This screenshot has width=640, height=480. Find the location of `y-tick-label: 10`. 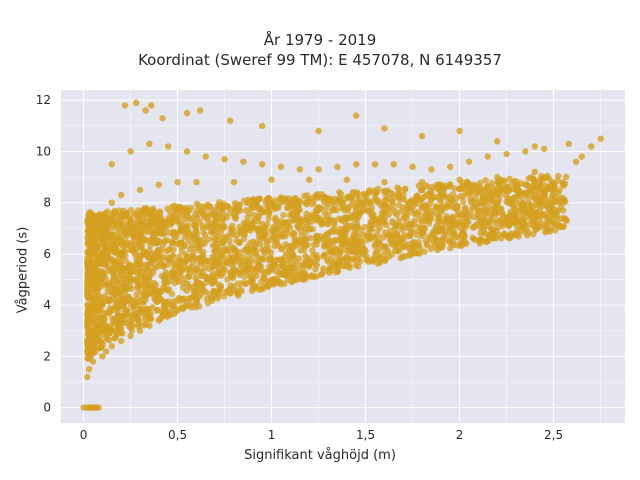

y-tick-label: 10 is located at coordinates (43, 151).